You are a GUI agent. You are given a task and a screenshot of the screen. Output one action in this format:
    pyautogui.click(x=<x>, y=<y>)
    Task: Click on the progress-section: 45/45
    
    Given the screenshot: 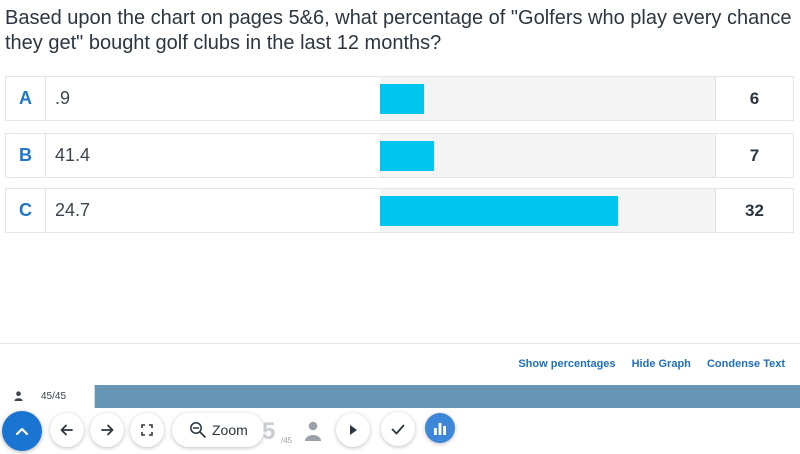 What is the action you would take?
    pyautogui.click(x=400, y=396)
    